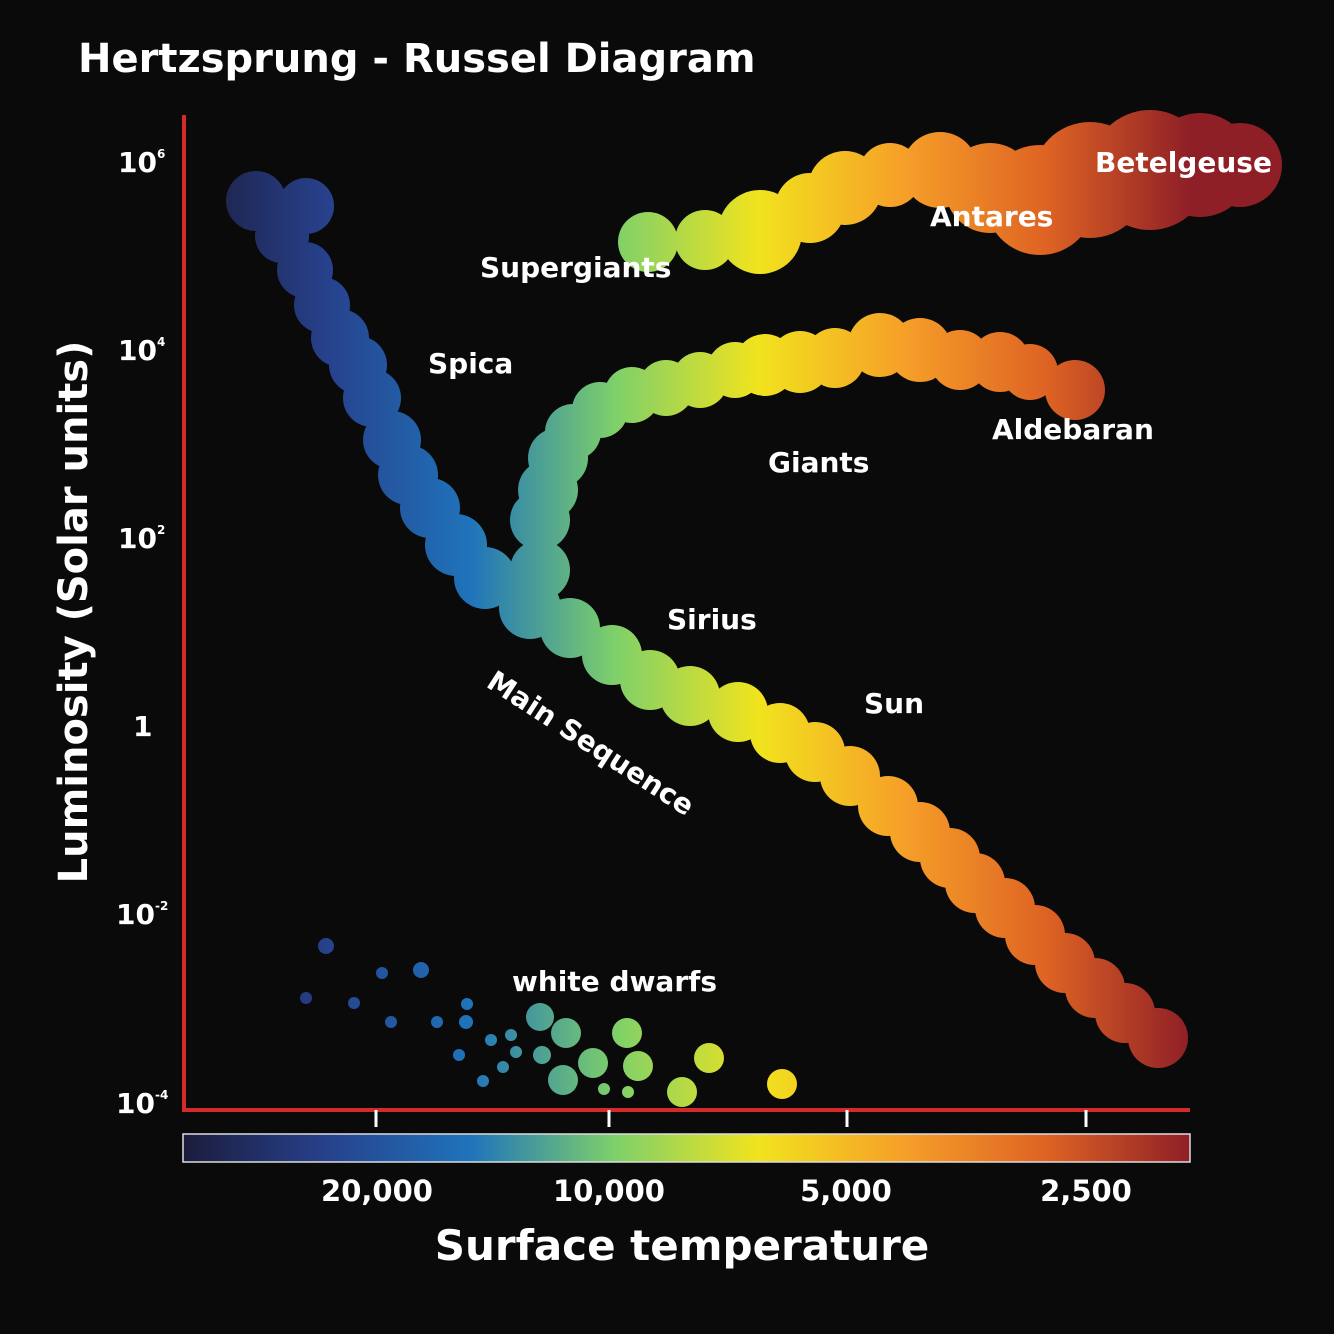 The height and width of the screenshot is (1334, 1334). Describe the element at coordinates (142, 1103) in the screenshot. I see `y-tick-label: 10⁻⁴` at that location.